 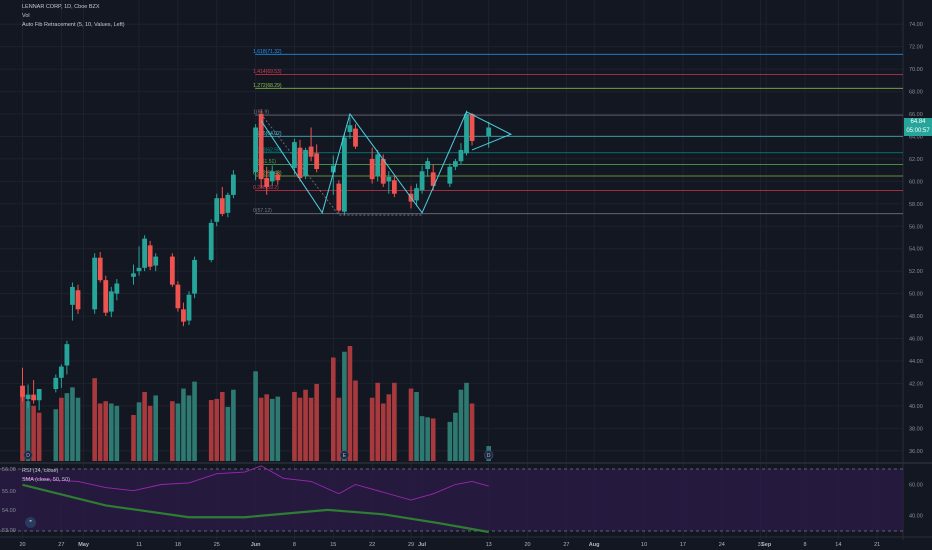 What do you see at coordinates (344, 455) in the screenshot?
I see `event-marker` at bounding box center [344, 455].